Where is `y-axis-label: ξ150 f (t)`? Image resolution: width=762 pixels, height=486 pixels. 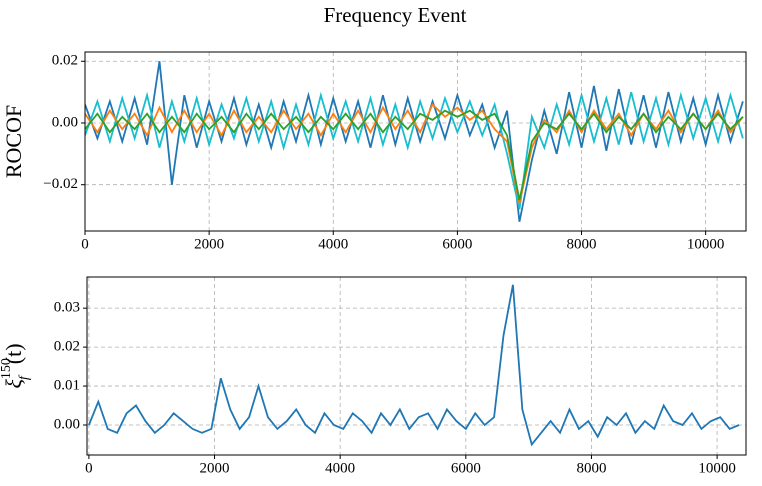
y-axis-label: ξ150 f (t) is located at coordinates (16, 365).